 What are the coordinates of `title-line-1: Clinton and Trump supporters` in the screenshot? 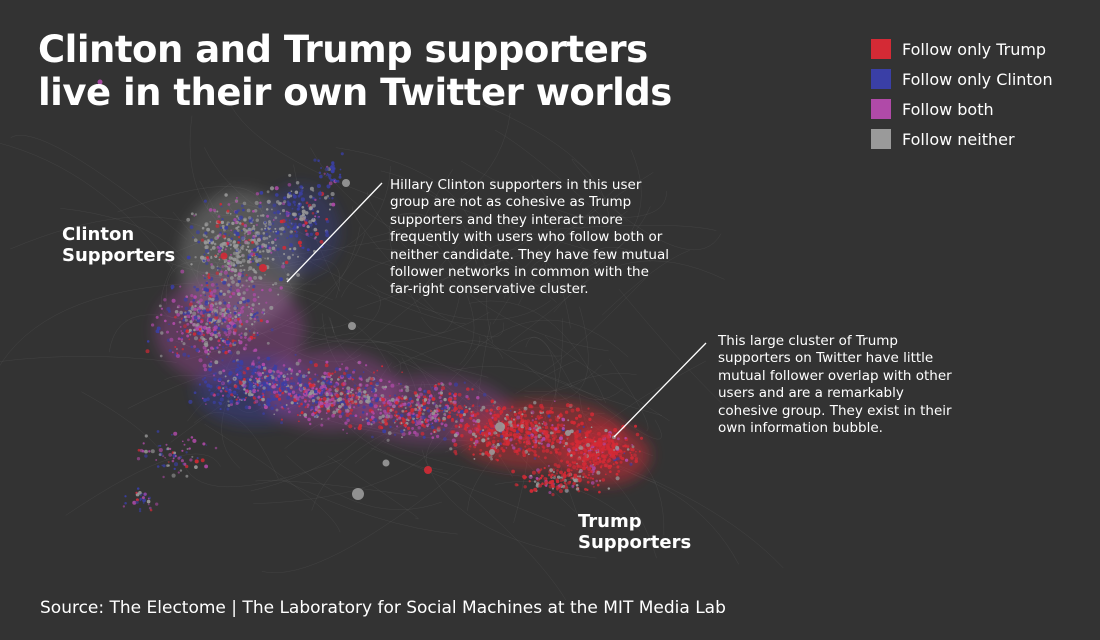 It's located at (343, 49).